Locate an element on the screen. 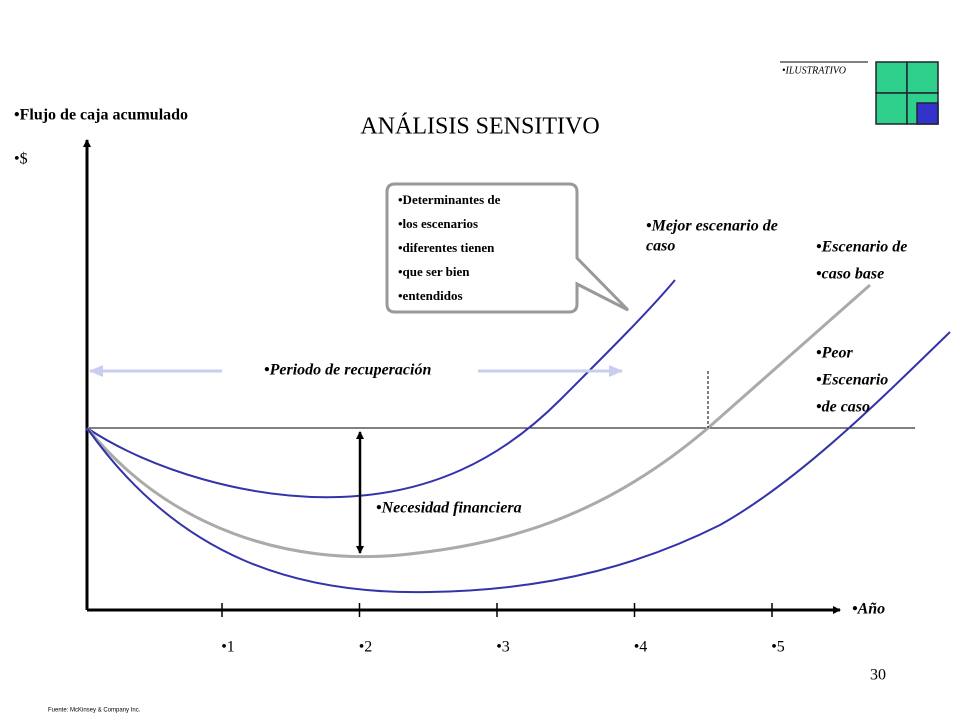 This screenshot has height=720, width=960. best-curve-label: caso is located at coordinates (660, 246).